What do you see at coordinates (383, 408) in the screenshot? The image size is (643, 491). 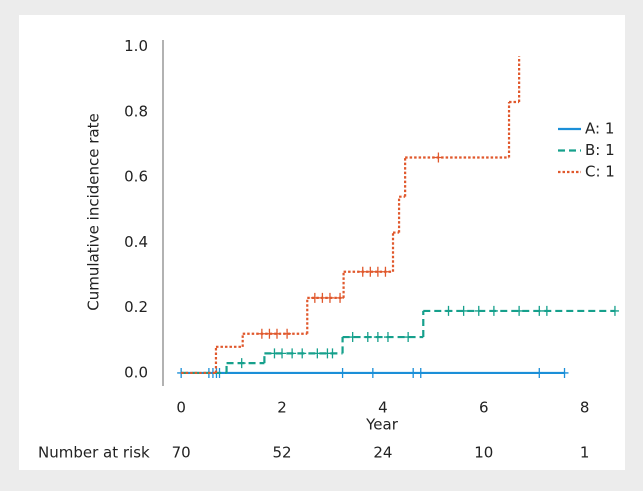 I see `x-tick-label: 4` at bounding box center [383, 408].